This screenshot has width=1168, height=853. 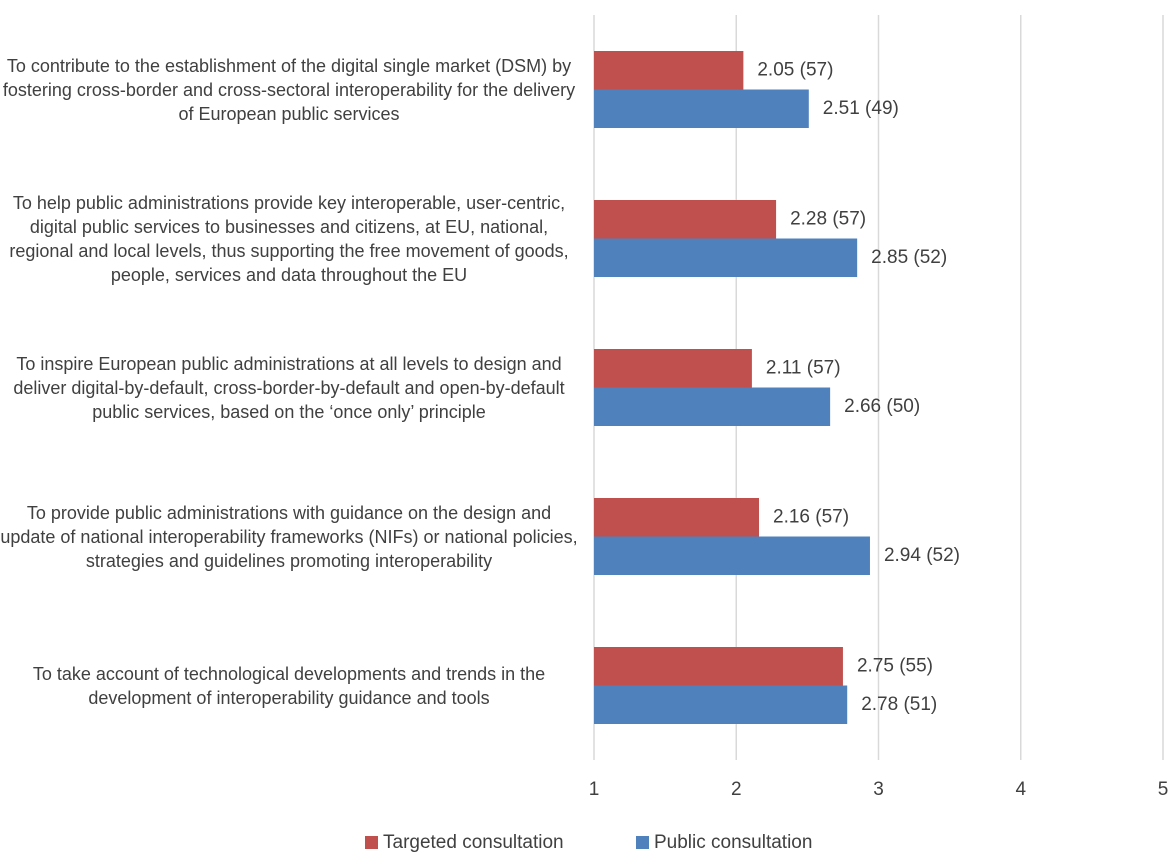 I want to click on legend-label: Public consultation, so click(x=733, y=842).